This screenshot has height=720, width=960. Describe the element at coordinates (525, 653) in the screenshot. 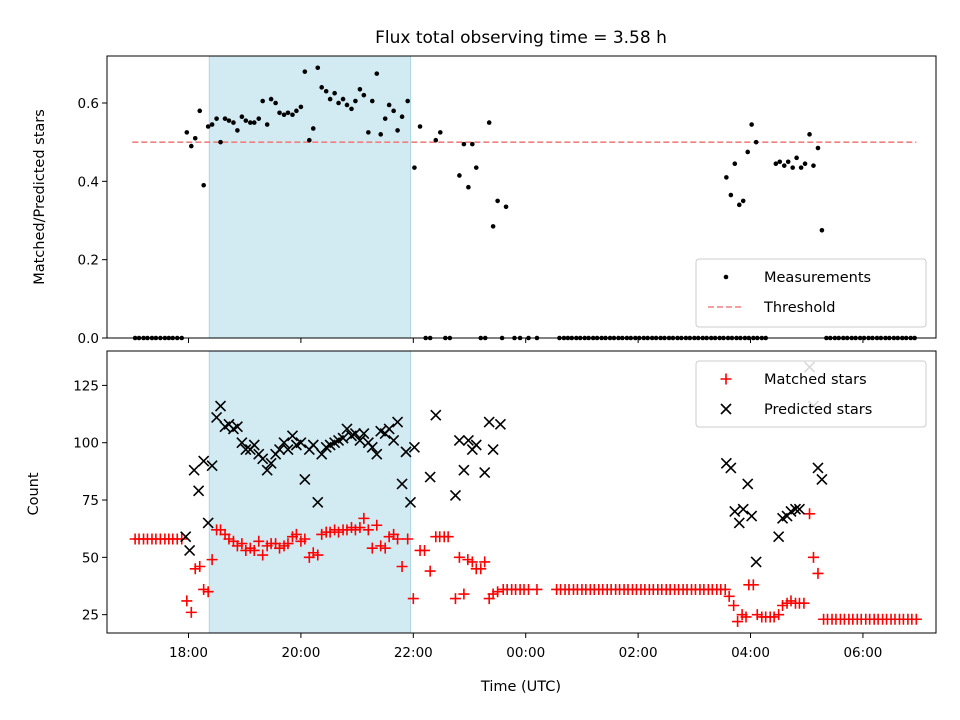

I see `x-tick-label: 00:00` at that location.